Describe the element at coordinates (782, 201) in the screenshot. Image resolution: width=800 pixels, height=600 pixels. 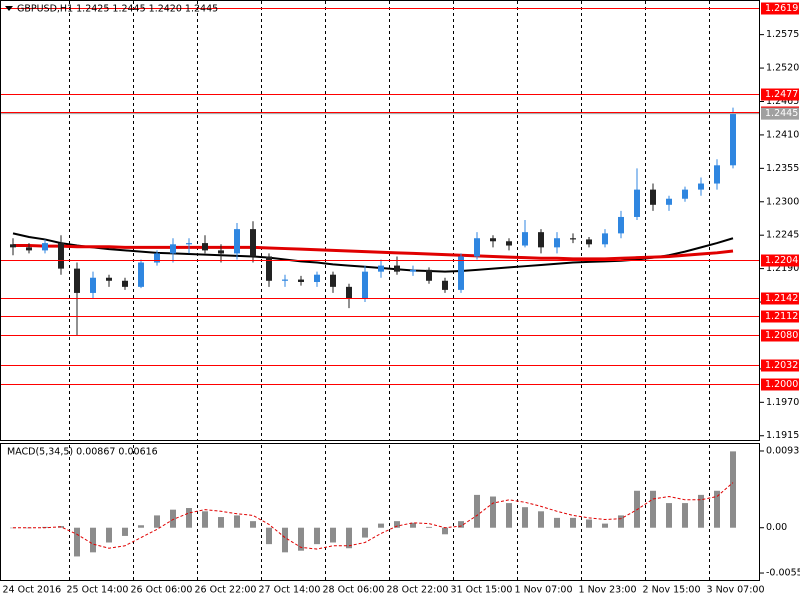
I see `y-tick-label: 1.2300` at that location.